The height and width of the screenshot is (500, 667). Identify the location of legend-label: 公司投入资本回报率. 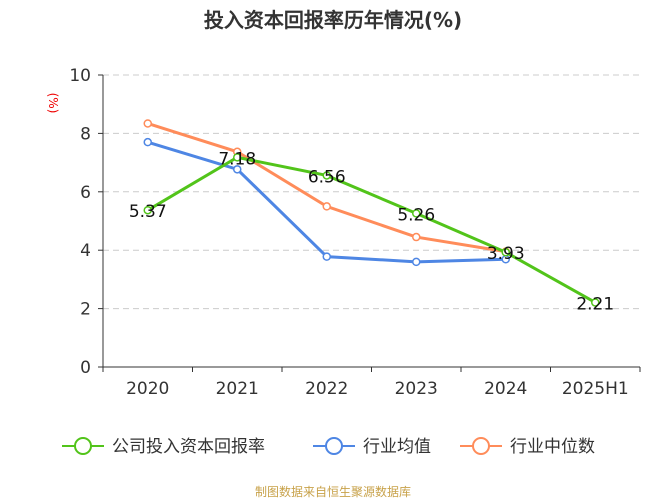
(188, 447).